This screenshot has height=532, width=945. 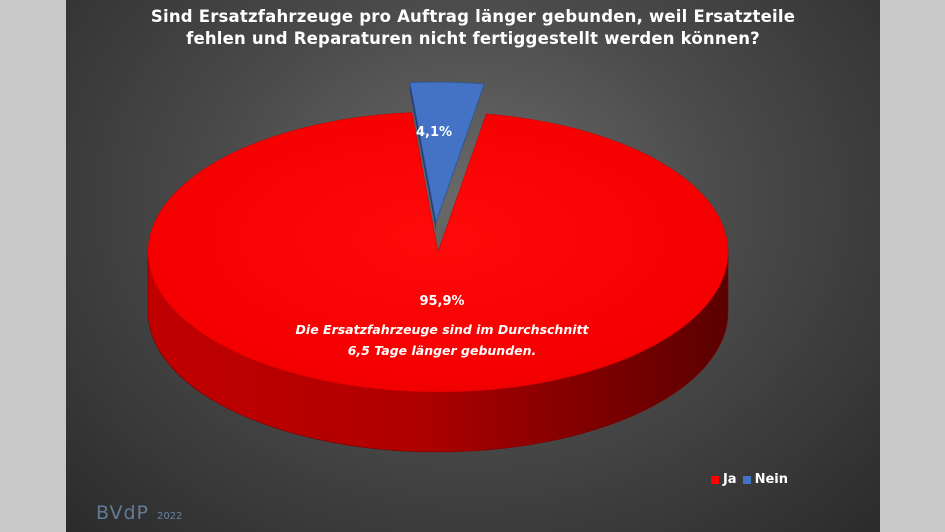 I want to click on legend-swatch-nein, so click(x=746, y=479).